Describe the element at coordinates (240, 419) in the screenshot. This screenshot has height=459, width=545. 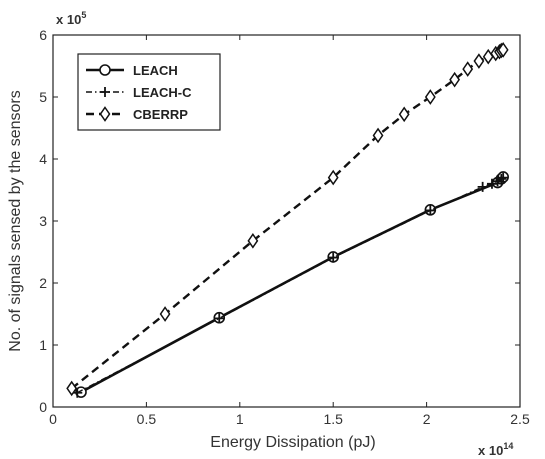
I see `x-tick-label: 1` at that location.